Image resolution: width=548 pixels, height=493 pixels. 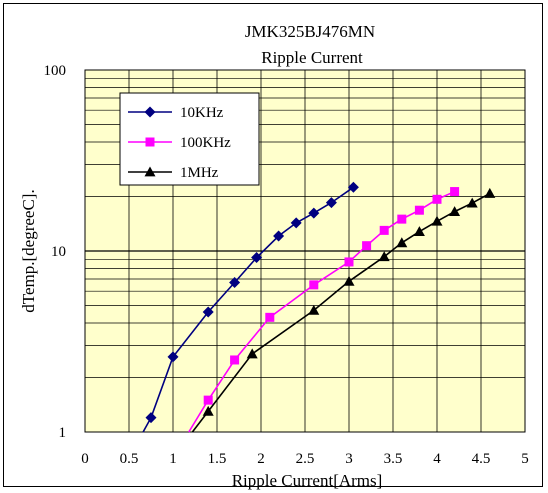 What do you see at coordinates (176, 113) in the screenshot?
I see `legend-item: 10KHz` at bounding box center [176, 113].